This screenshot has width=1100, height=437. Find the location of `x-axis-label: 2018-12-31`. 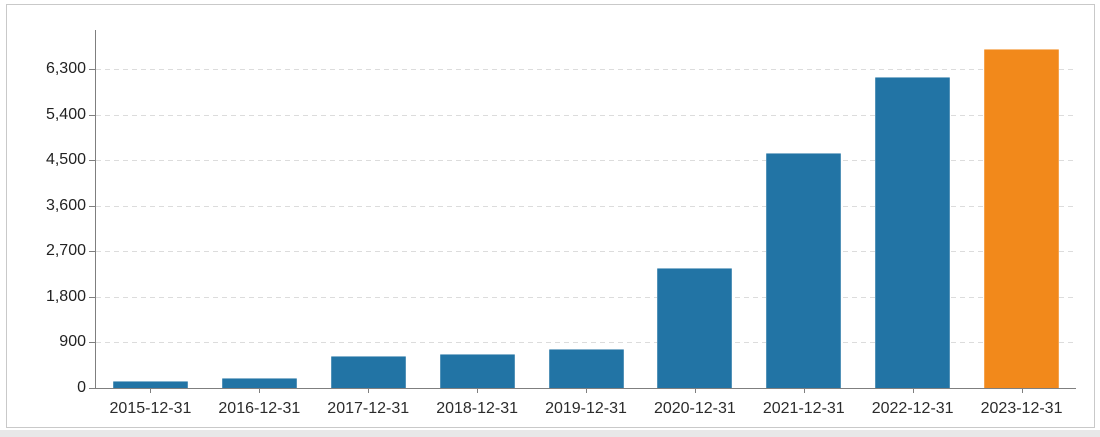

x-axis-label: 2018-12-31 is located at coordinates (477, 408).